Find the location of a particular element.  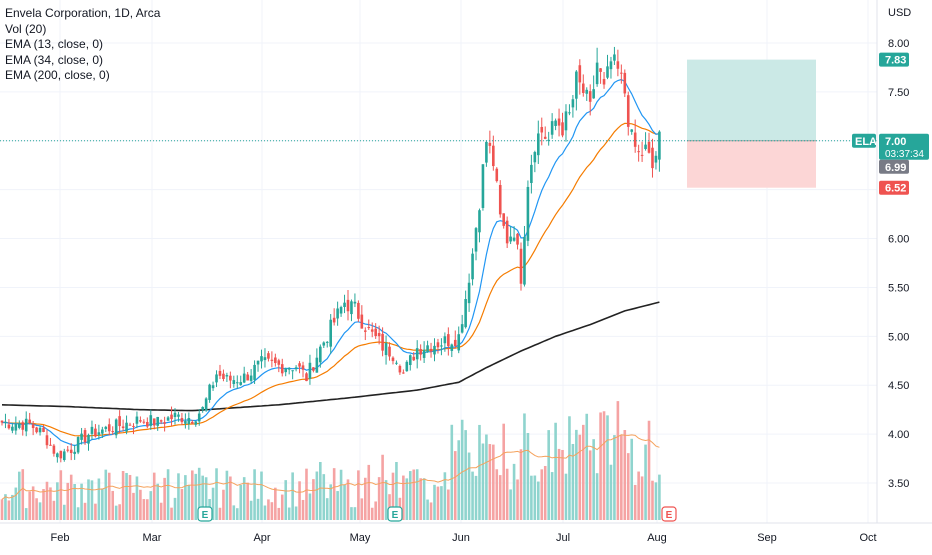

legend-ema13: EMA (13, close, 0) is located at coordinates (54, 44).